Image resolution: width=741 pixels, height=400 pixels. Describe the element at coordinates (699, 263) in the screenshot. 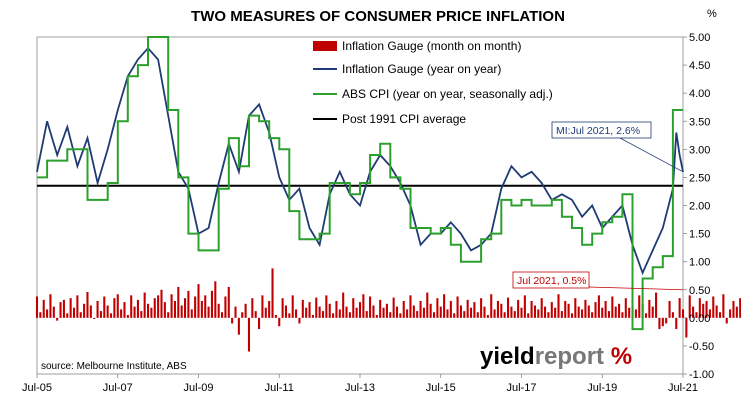

I see `y-tick-label: 1.00` at that location.